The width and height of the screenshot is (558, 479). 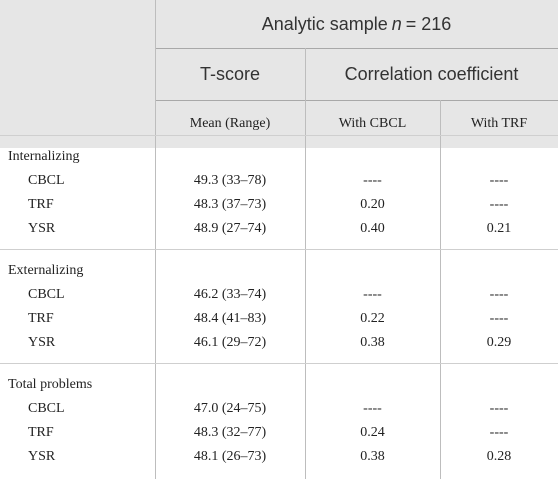 I want to click on with-trf-header: With TRF, so click(x=499, y=123).